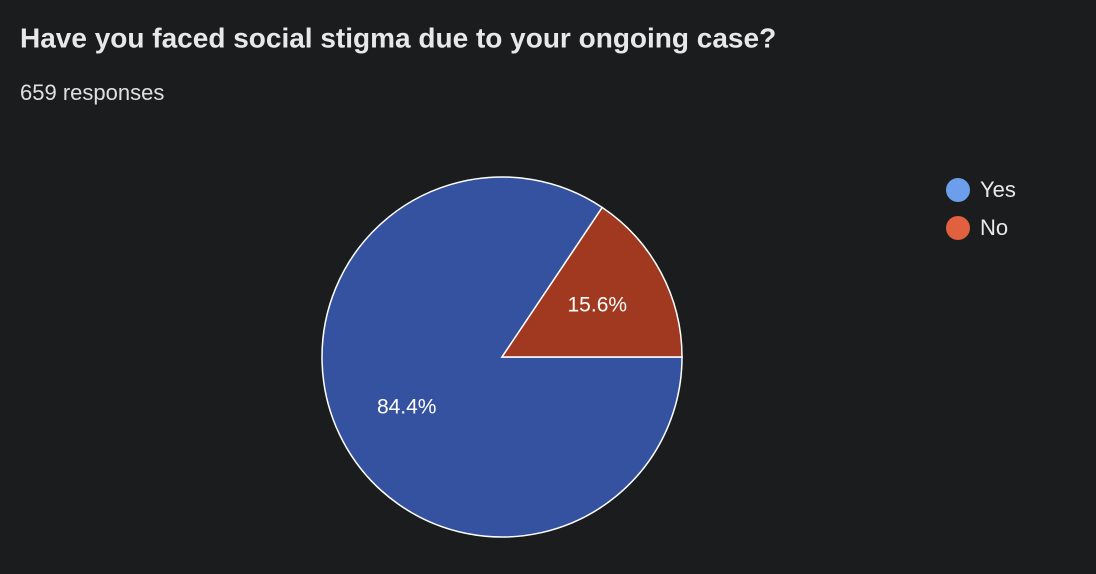 Image resolution: width=1096 pixels, height=574 pixels. What do you see at coordinates (407, 406) in the screenshot?
I see `value-label: 84.4%` at bounding box center [407, 406].